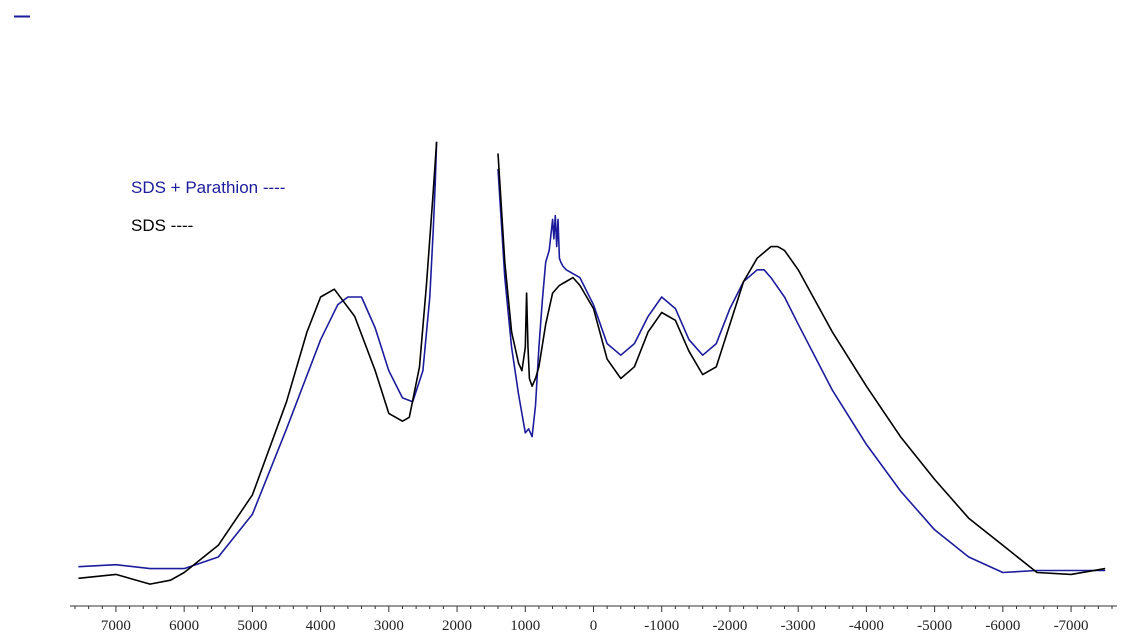 The image size is (1133, 639). I want to click on x-tick-label: -2000, so click(729, 626).